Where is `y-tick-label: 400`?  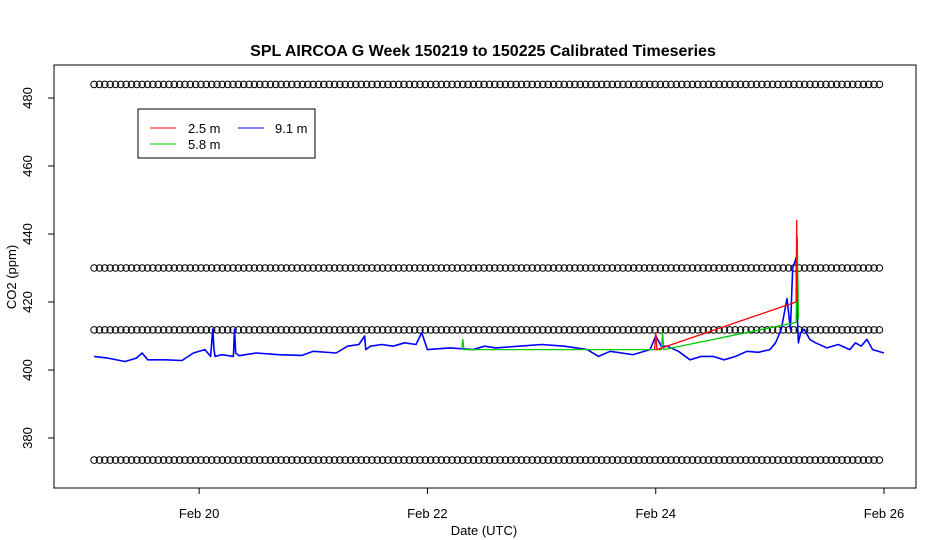 y-tick-label: 400 is located at coordinates (27, 370).